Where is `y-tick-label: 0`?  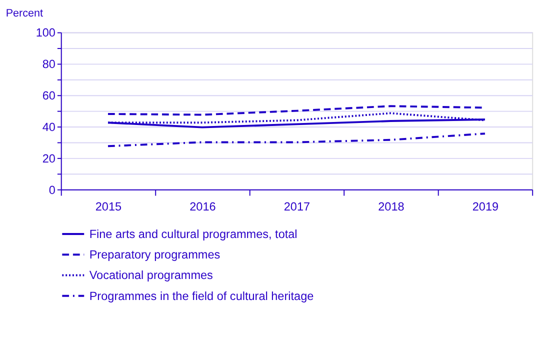
y-tick-label: 0 is located at coordinates (52, 190).